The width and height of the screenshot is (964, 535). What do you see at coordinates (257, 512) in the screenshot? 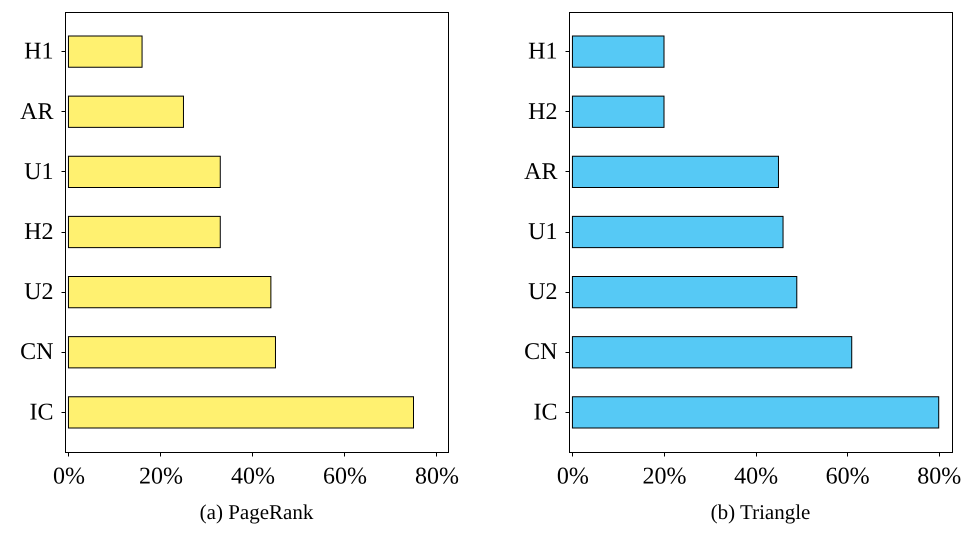
I see `text: (a) PageRank` at bounding box center [257, 512].